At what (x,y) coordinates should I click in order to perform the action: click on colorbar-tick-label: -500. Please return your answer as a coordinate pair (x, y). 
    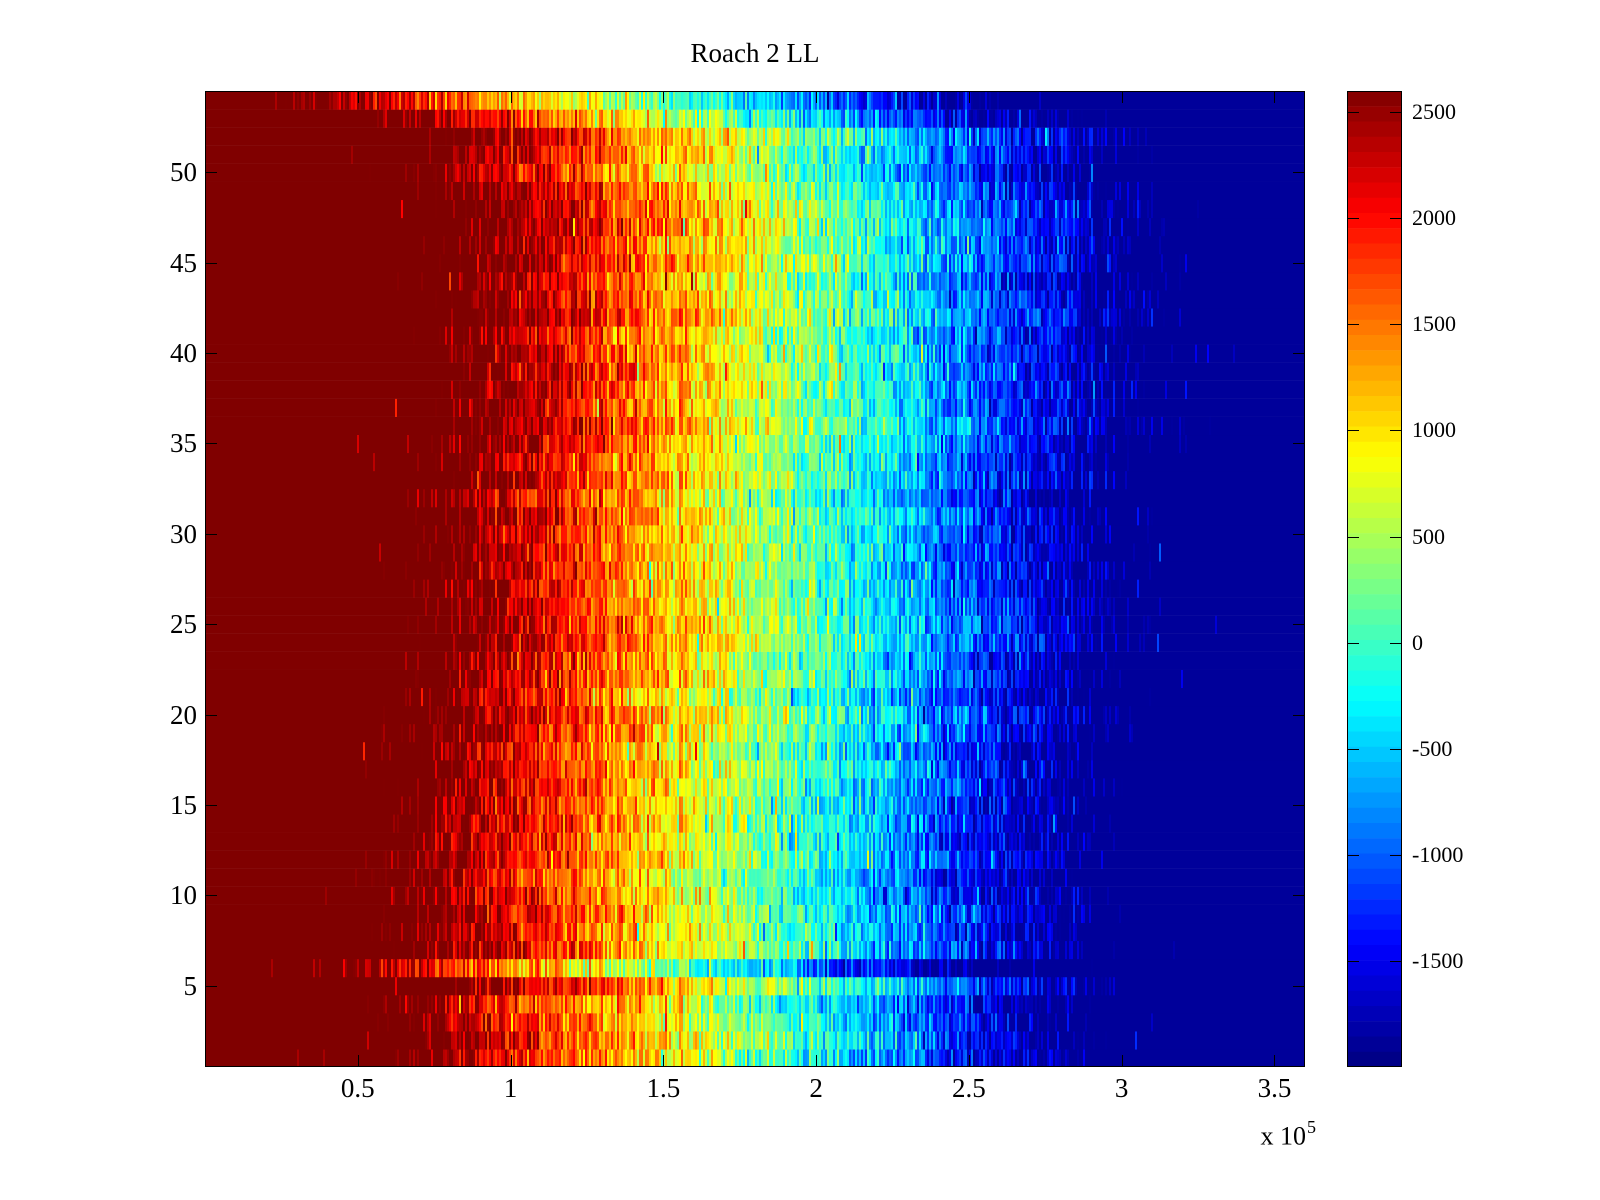
    Looking at the image, I should click on (1432, 748).